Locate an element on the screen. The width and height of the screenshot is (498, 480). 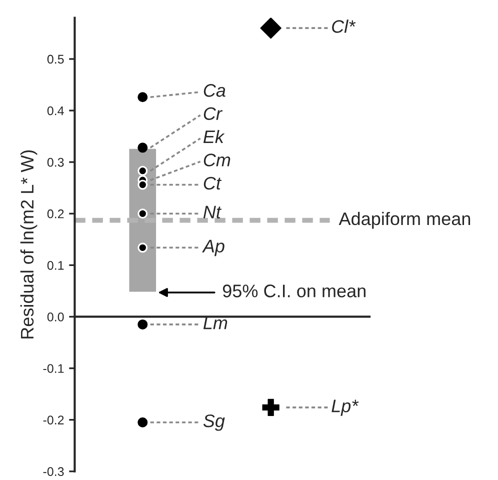
text: Sg is located at coordinates (214, 422).